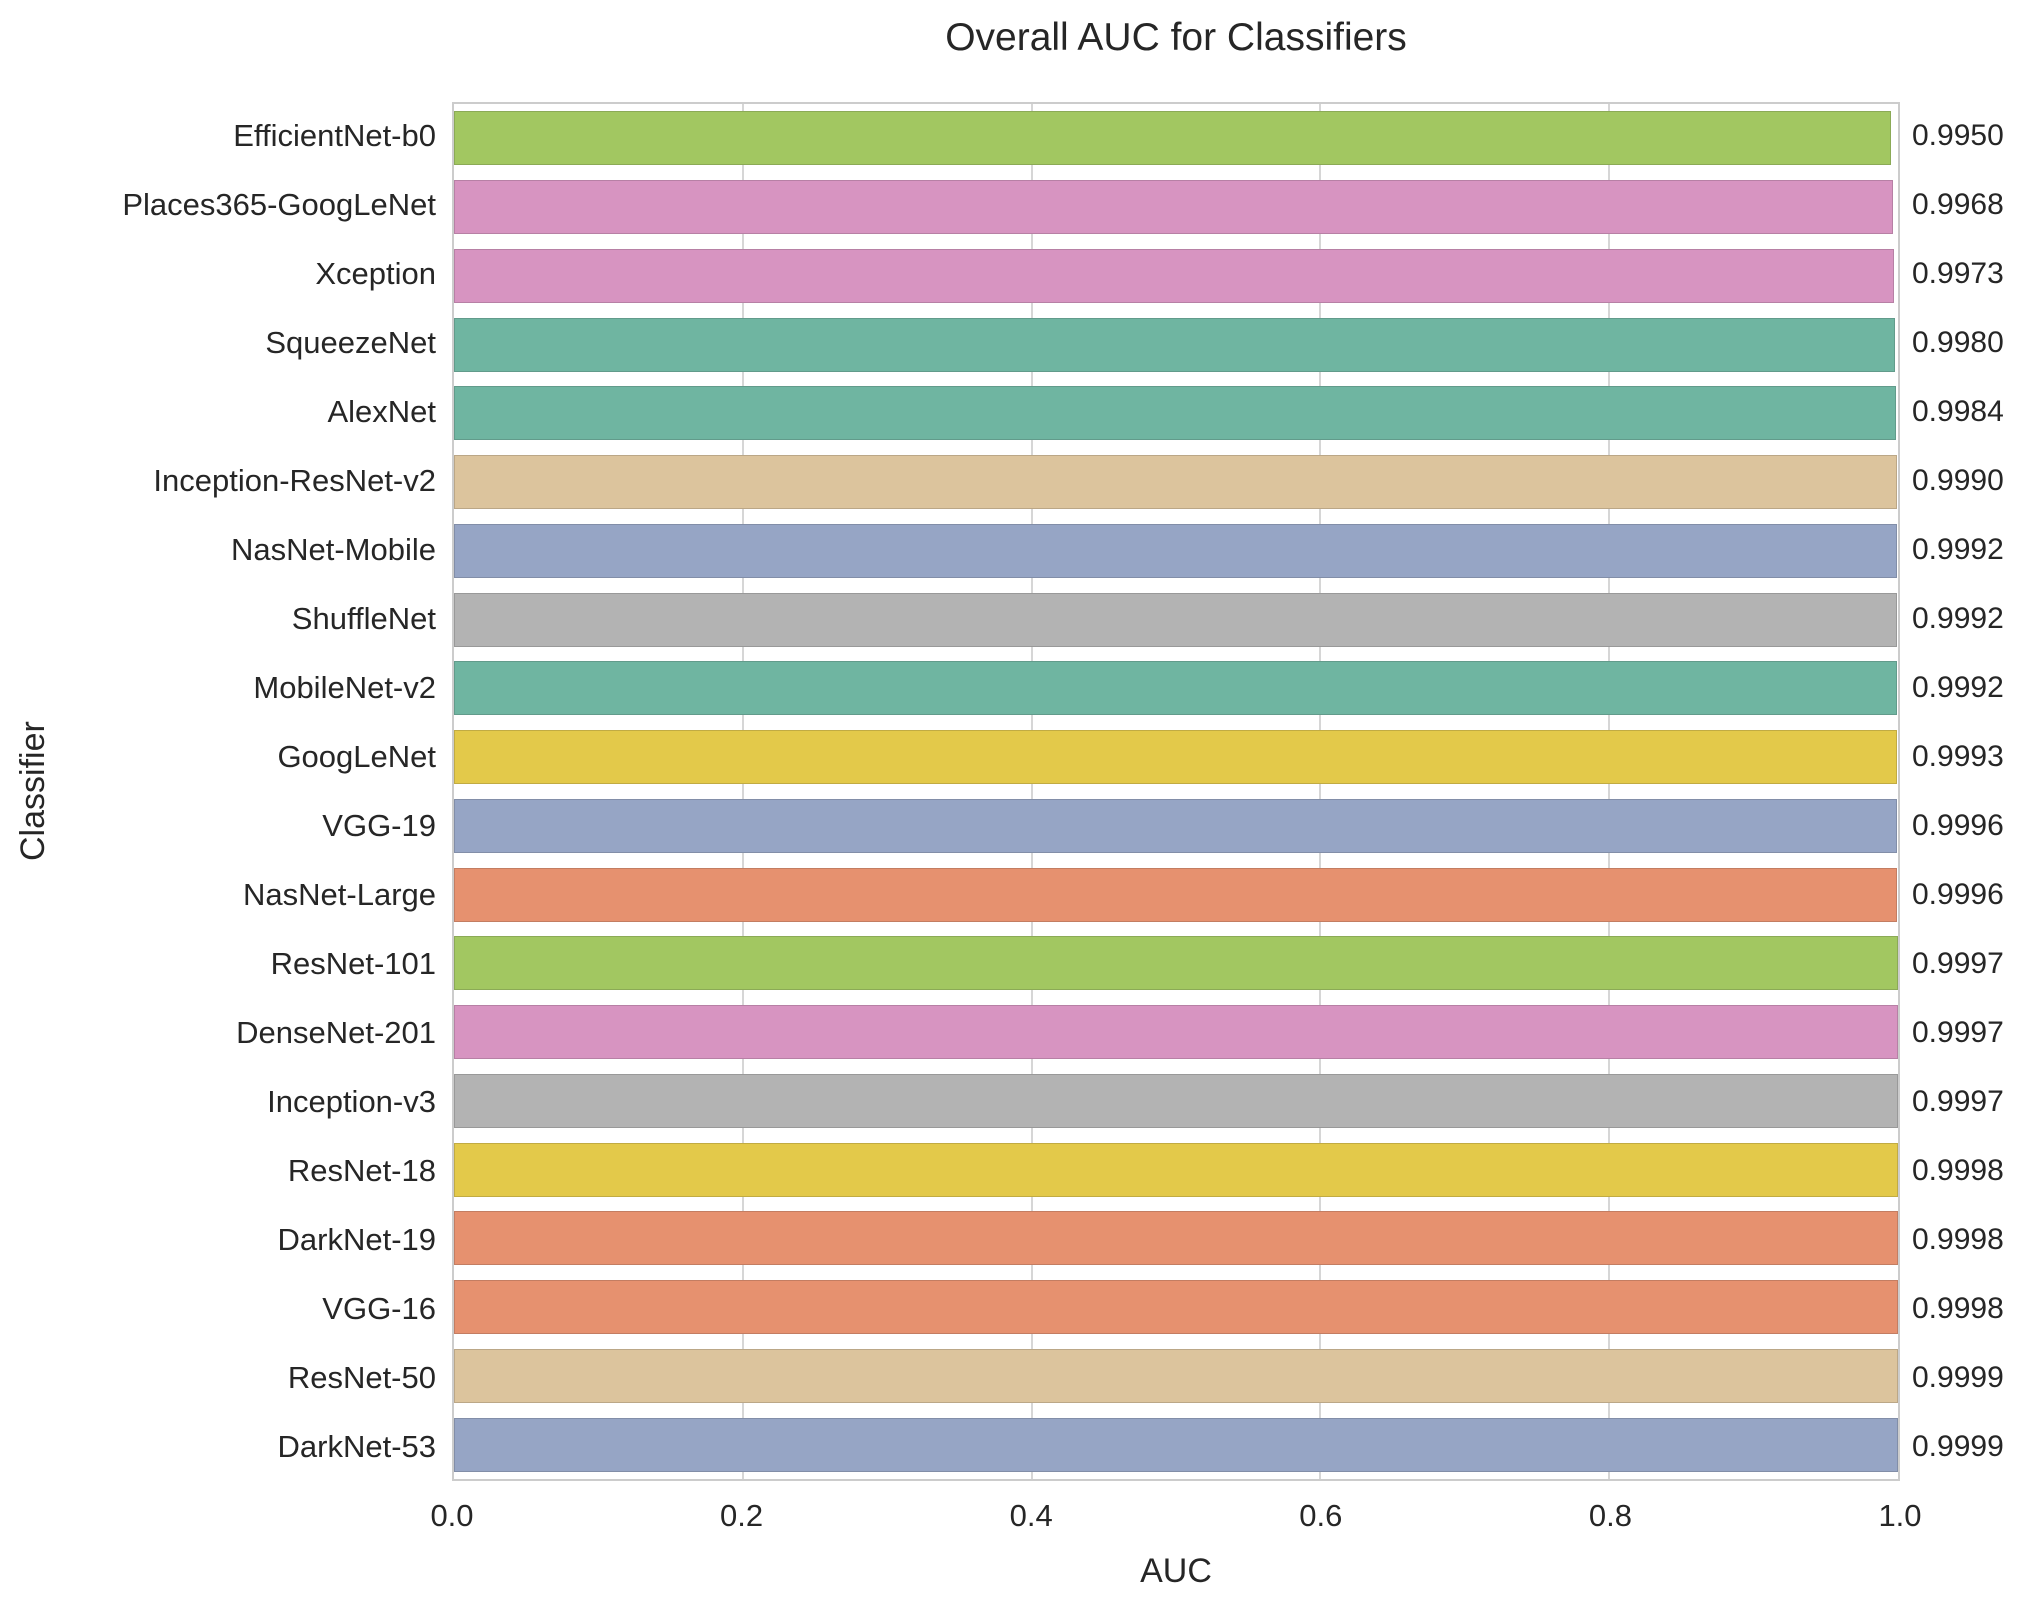 The image size is (2036, 1616). I want to click on bar-value-label: 0.9973, so click(1958, 274).